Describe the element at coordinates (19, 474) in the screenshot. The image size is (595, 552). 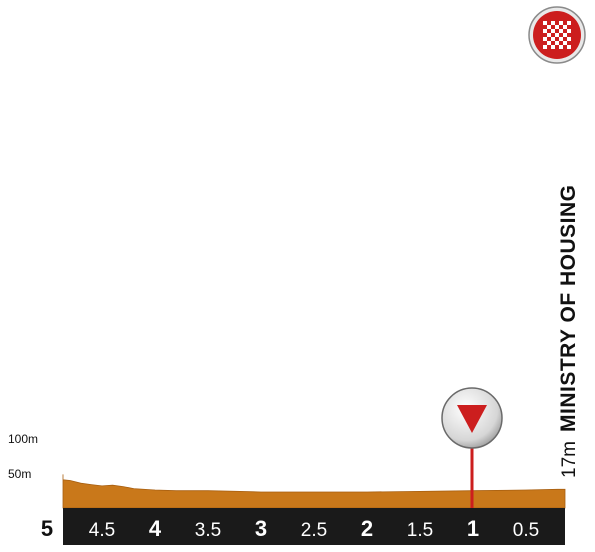
I see `y-tick-label: 50m` at that location.